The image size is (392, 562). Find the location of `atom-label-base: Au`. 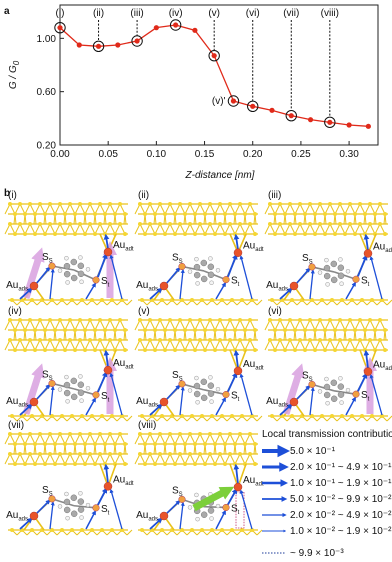

atom-label-base: Au is located at coordinates (12, 401).